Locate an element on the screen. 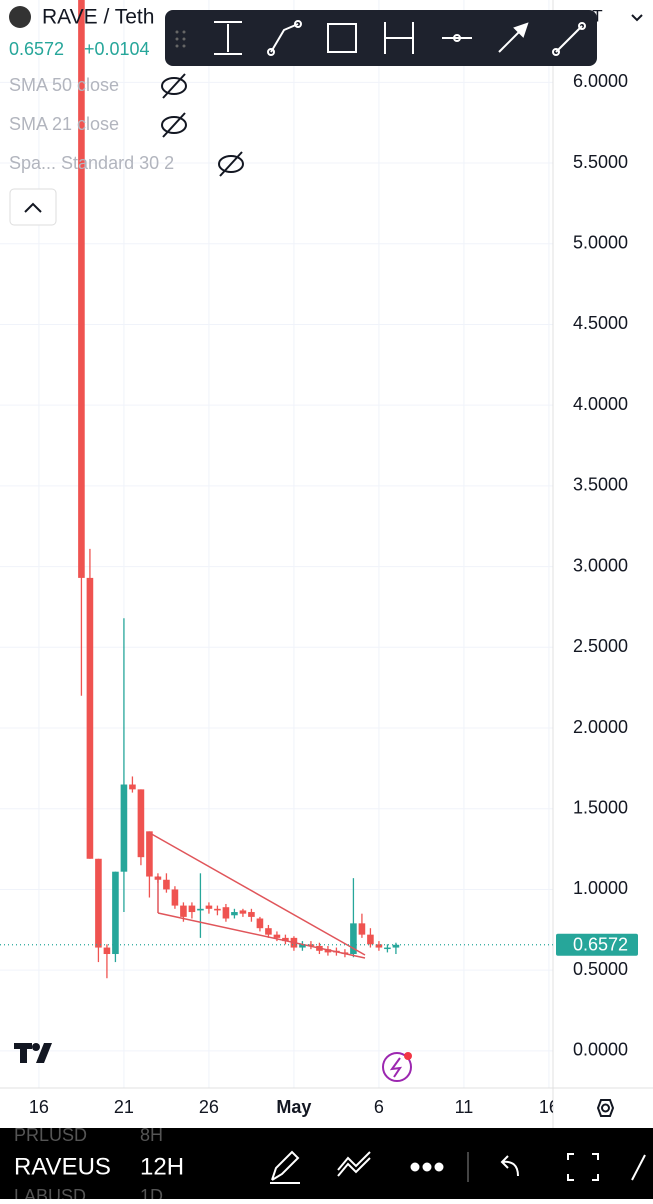 This screenshot has width=653, height=1204. x-tick-label: 11 is located at coordinates (464, 1107).